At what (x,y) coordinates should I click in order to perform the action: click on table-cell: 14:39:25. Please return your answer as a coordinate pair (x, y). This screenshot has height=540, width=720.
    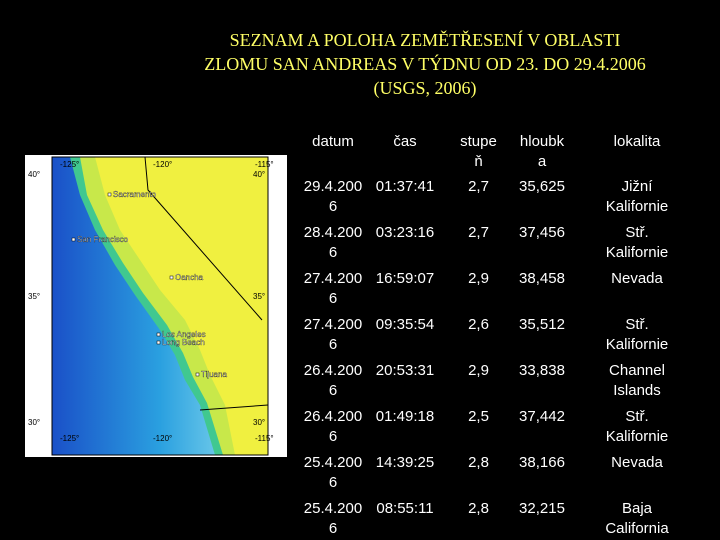
    Looking at the image, I should click on (405, 462).